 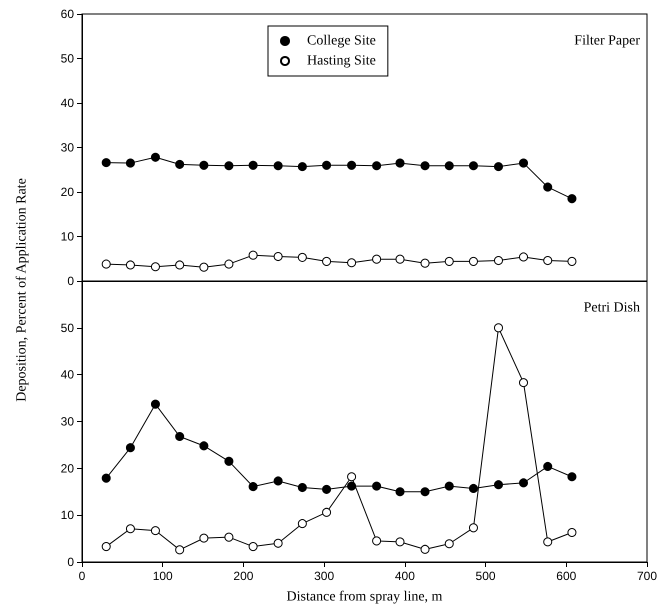 What do you see at coordinates (163, 576) in the screenshot?
I see `x-tick-label: 100` at bounding box center [163, 576].